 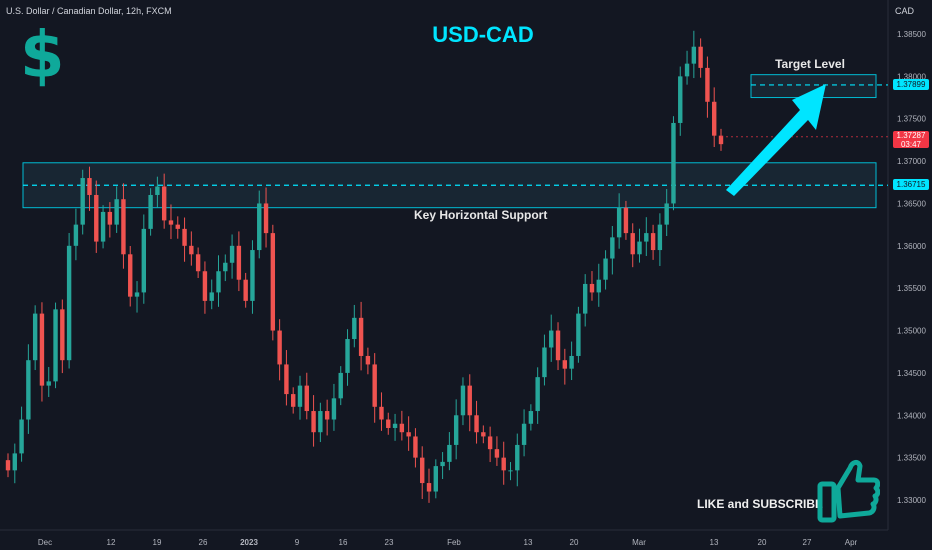 I want to click on y-tick-label: 1.37500, so click(x=911, y=119).